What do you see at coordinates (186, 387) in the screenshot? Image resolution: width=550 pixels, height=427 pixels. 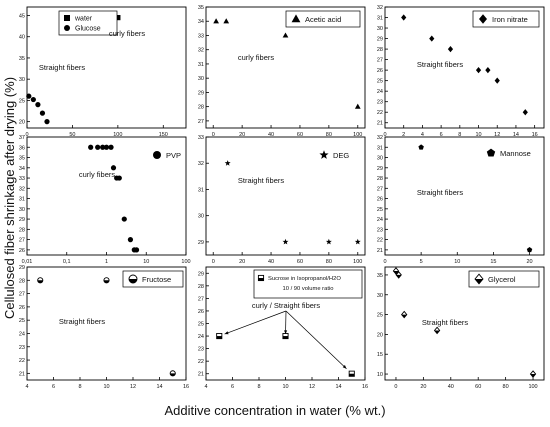 I see `x-tick-label: 16` at bounding box center [186, 387].